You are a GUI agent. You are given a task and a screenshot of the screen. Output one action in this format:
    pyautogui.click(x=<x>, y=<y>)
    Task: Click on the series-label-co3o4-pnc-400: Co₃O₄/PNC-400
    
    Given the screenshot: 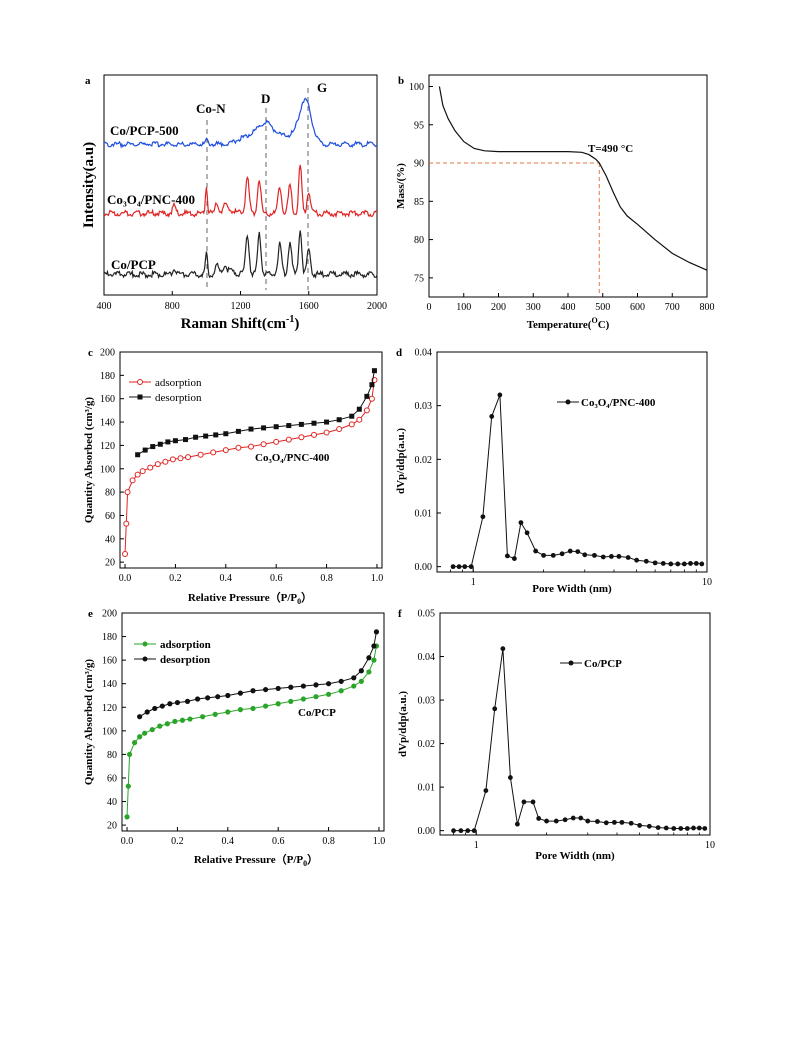 What is the action you would take?
    pyautogui.click(x=151, y=199)
    